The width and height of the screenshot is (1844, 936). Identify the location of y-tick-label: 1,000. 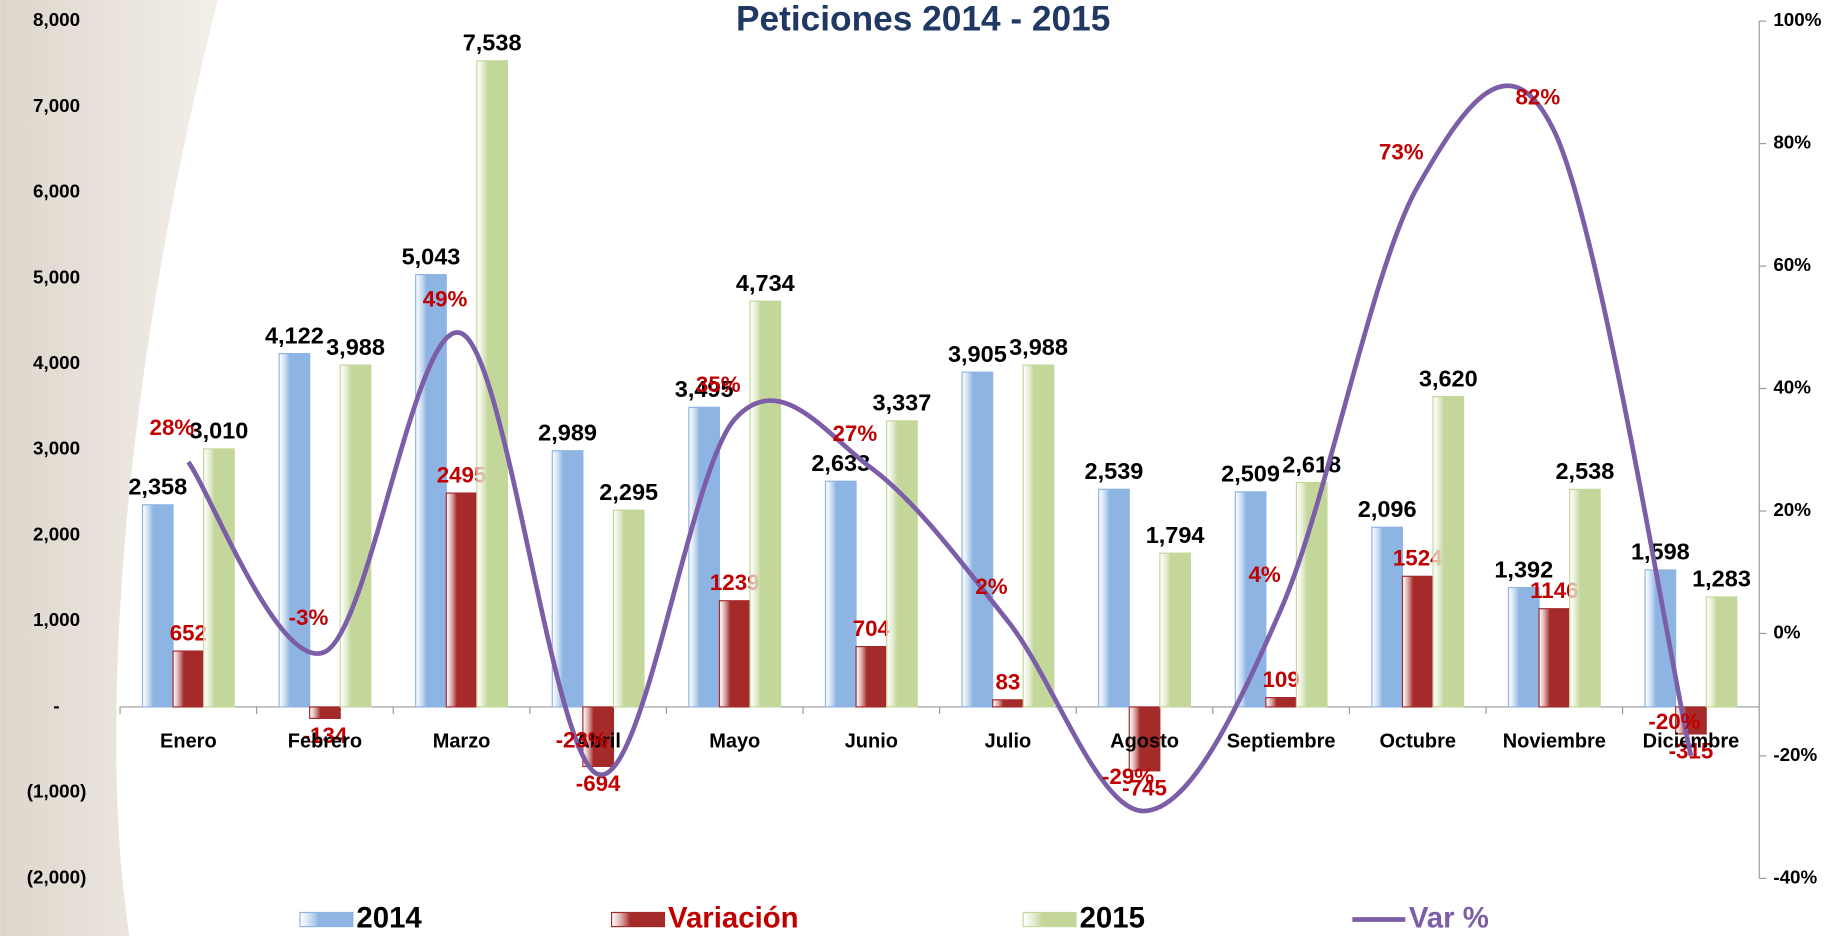
(56, 619).